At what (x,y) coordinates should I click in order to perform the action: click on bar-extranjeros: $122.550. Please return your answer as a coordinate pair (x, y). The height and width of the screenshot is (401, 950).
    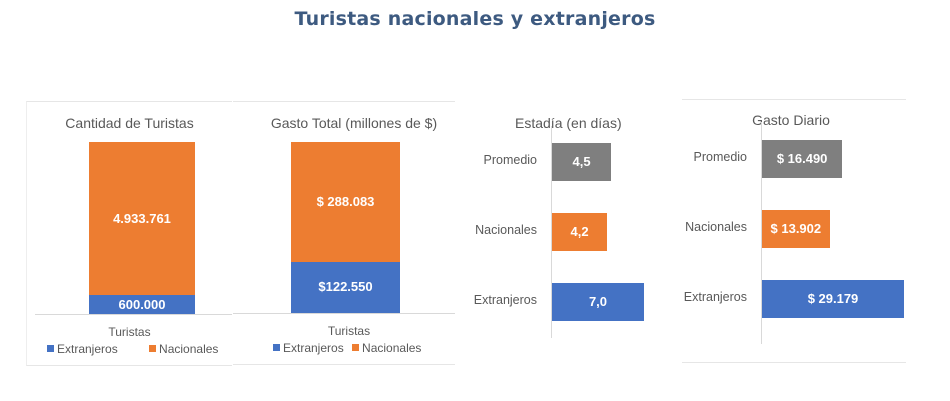
    Looking at the image, I should click on (345, 287).